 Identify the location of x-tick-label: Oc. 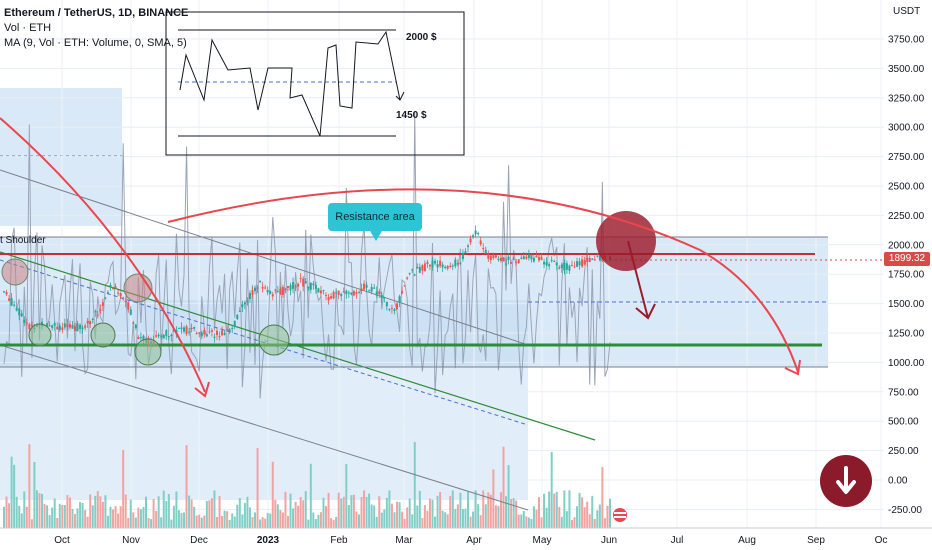
(881, 540).